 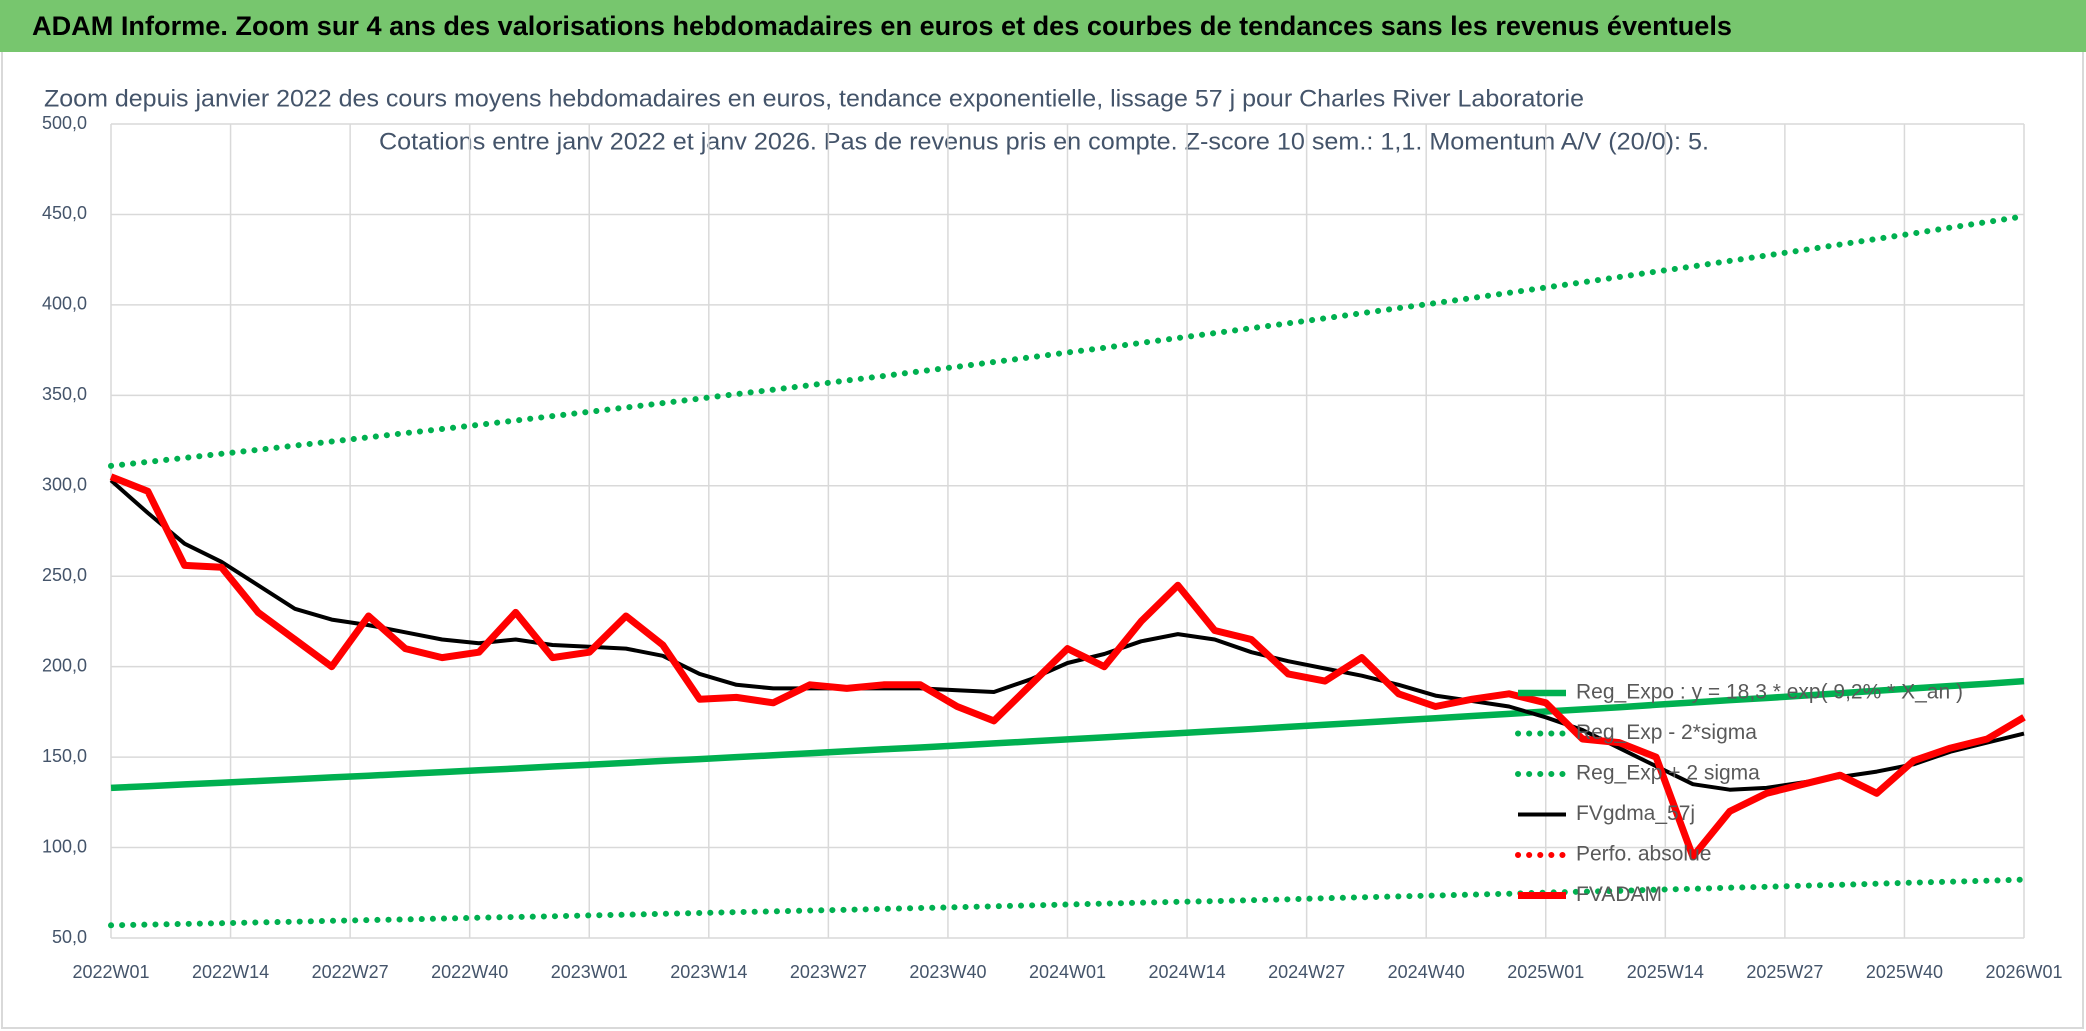 What do you see at coordinates (1067, 972) in the screenshot?
I see `x-tick-label: 2024W01` at bounding box center [1067, 972].